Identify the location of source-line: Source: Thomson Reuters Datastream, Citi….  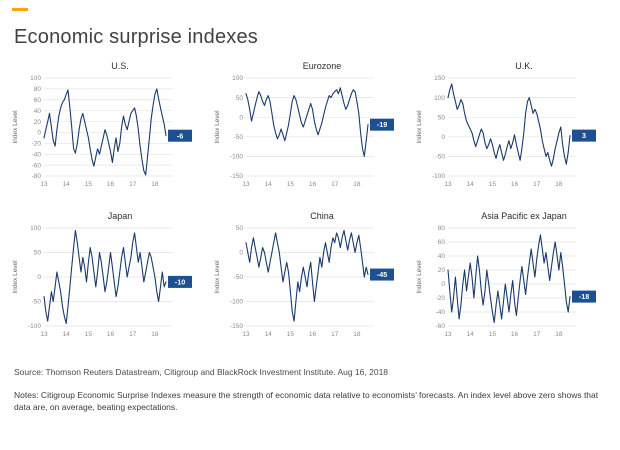
(201, 372).